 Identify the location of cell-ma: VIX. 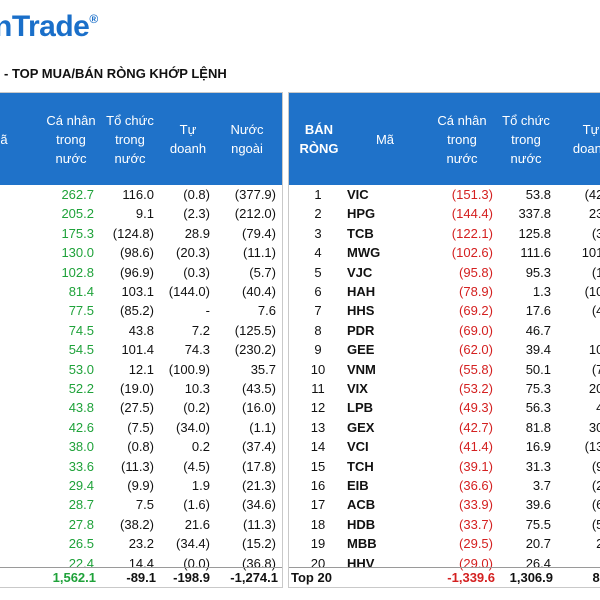
(357, 388).